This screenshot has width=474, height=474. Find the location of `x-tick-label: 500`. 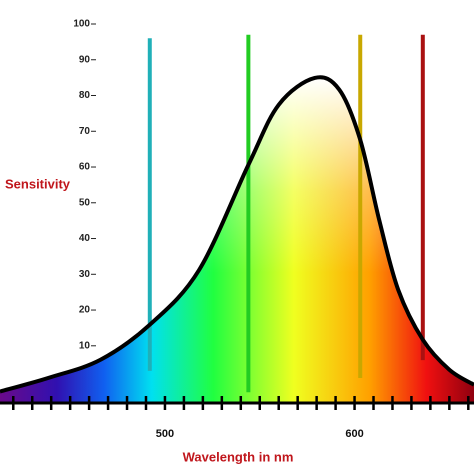

x-tick-label: 500 is located at coordinates (165, 434).